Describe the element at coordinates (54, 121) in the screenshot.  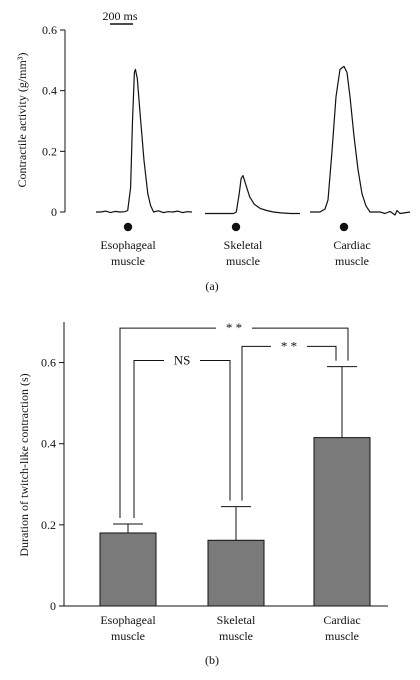
I see `panel-a-y-axis: 0 0.2 0.4 0.6` at that location.